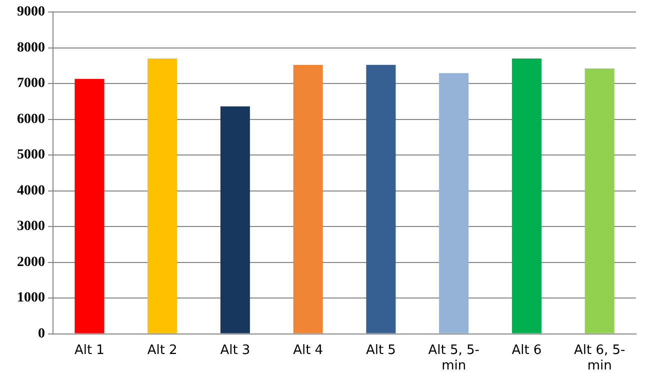 Image resolution: width=652 pixels, height=381 pixels. Describe the element at coordinates (162, 350) in the screenshot. I see `x-tick-label: Alt 2` at that location.